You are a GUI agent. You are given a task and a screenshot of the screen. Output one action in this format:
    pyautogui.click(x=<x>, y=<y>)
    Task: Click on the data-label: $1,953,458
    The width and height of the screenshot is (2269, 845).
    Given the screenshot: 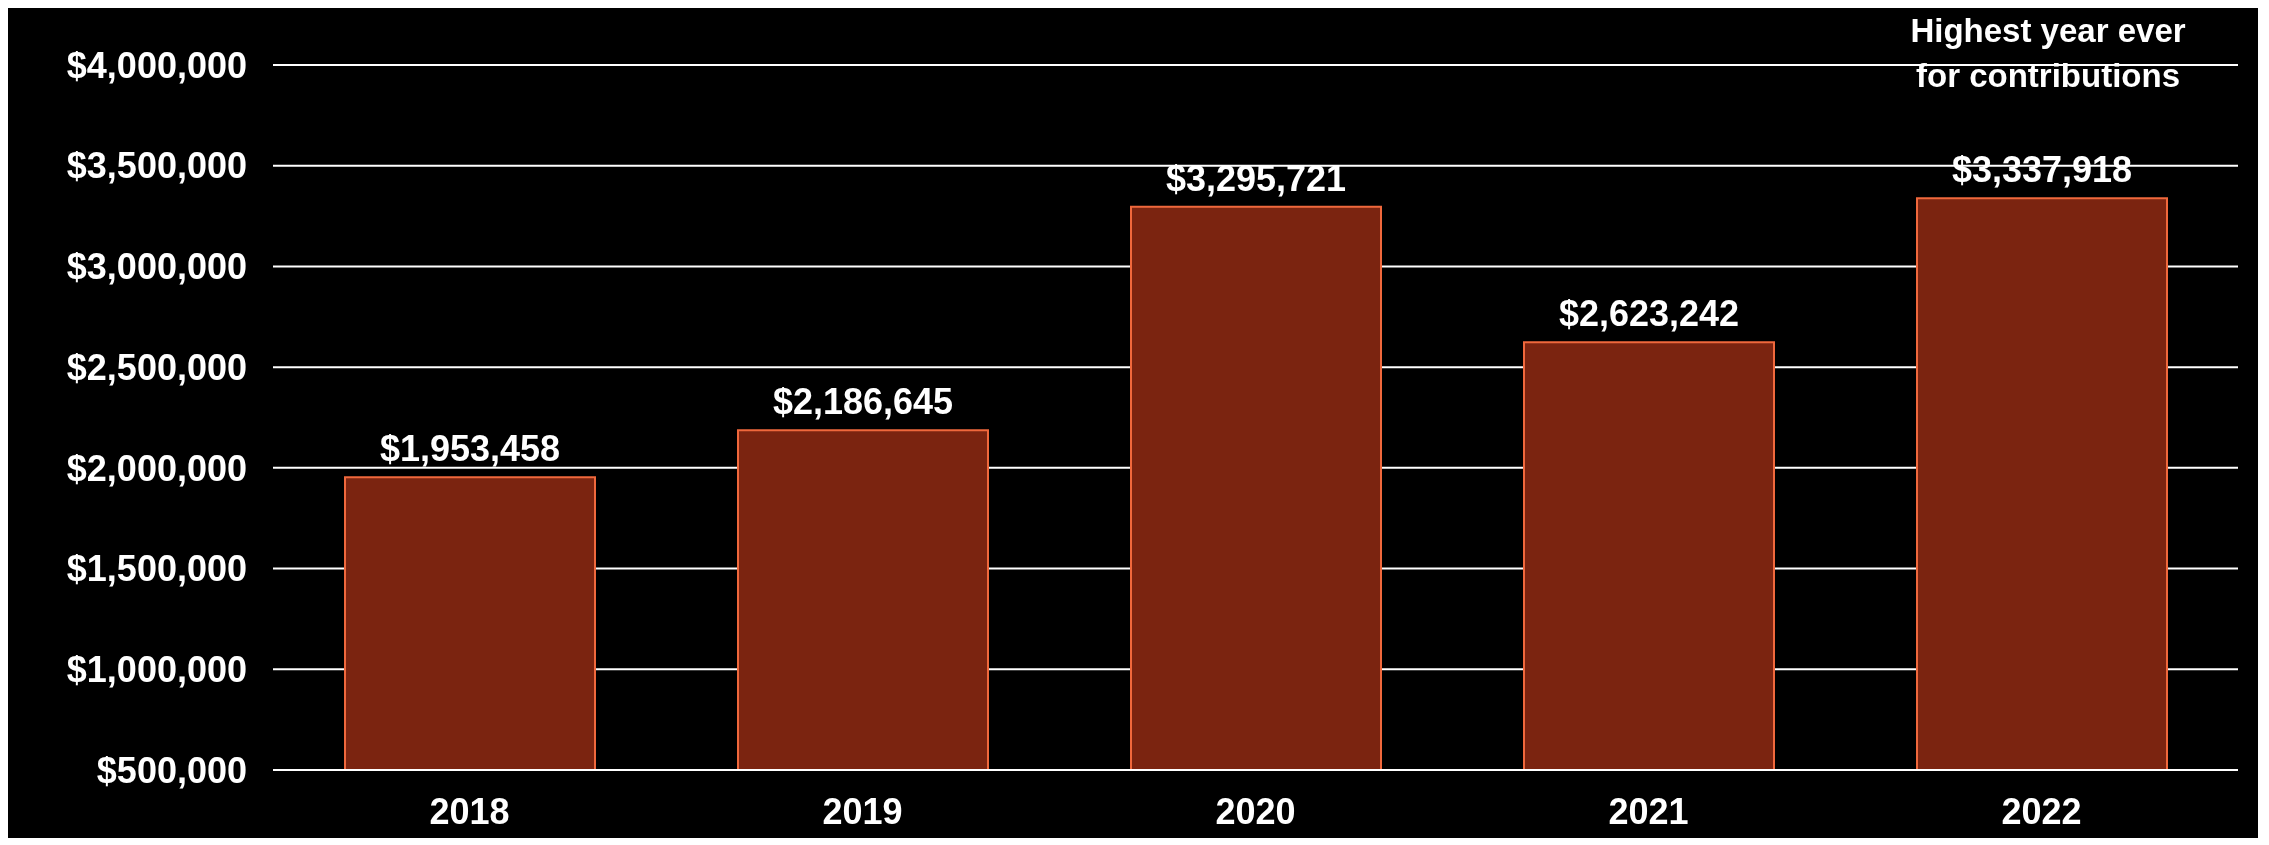 What is the action you would take?
    pyautogui.click(x=470, y=449)
    